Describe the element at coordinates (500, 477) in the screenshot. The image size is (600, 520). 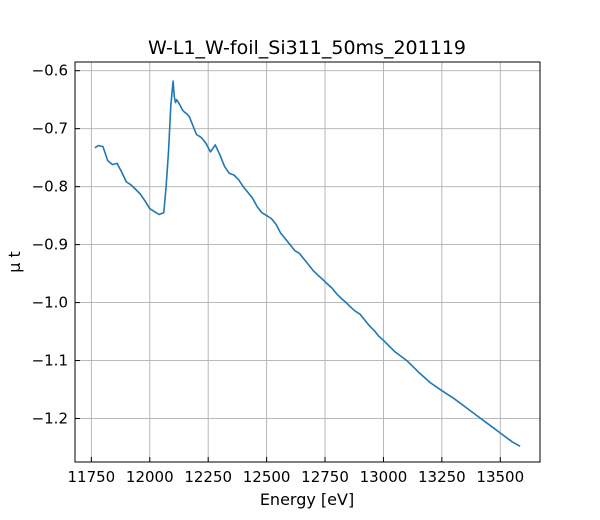
I see `x-tick-label: 13500` at that location.